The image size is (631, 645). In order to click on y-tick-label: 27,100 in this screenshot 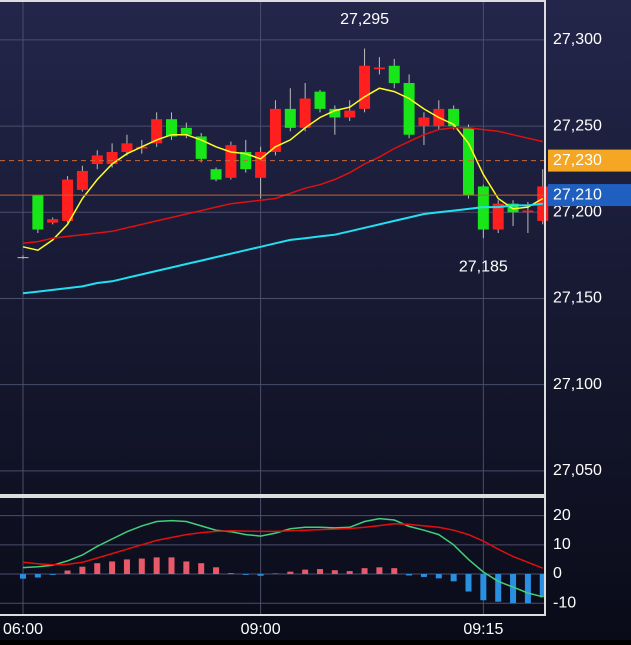, I will do `click(577, 384)`.